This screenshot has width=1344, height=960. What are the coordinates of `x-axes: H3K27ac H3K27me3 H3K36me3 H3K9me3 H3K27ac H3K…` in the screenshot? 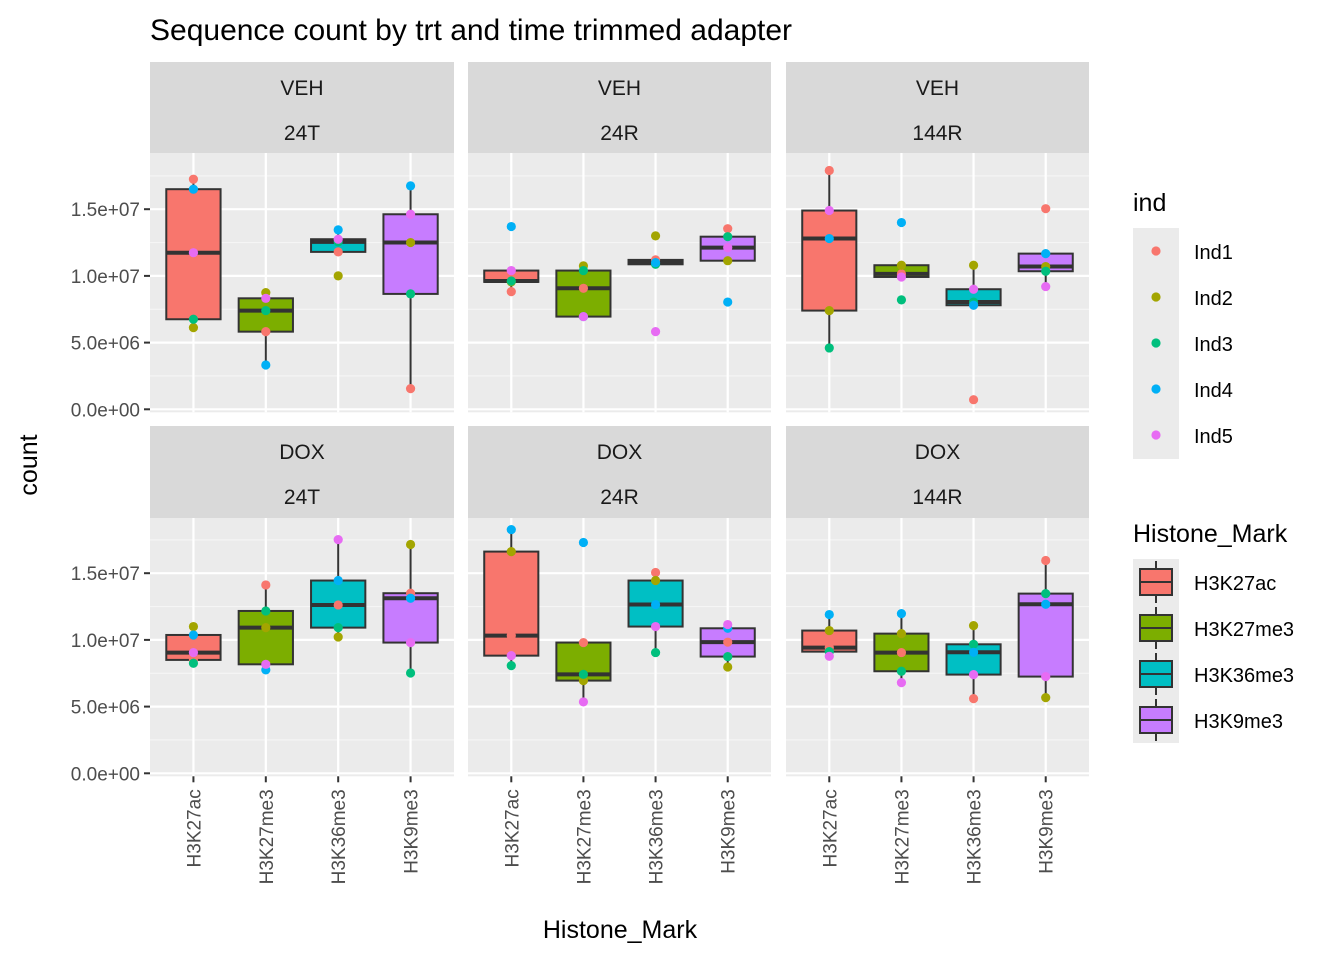 It's located at (621, 830).